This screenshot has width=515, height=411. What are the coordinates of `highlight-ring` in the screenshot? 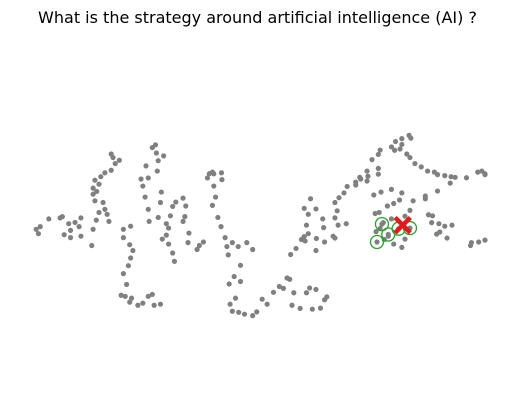 It's located at (377, 242).